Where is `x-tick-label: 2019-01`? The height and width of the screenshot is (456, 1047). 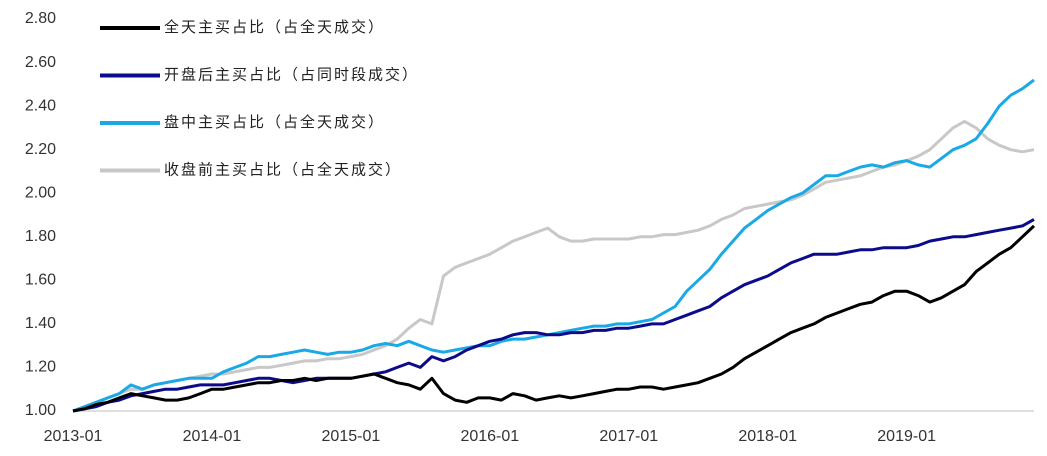
x-tick-label: 2019-01 is located at coordinates (906, 436).